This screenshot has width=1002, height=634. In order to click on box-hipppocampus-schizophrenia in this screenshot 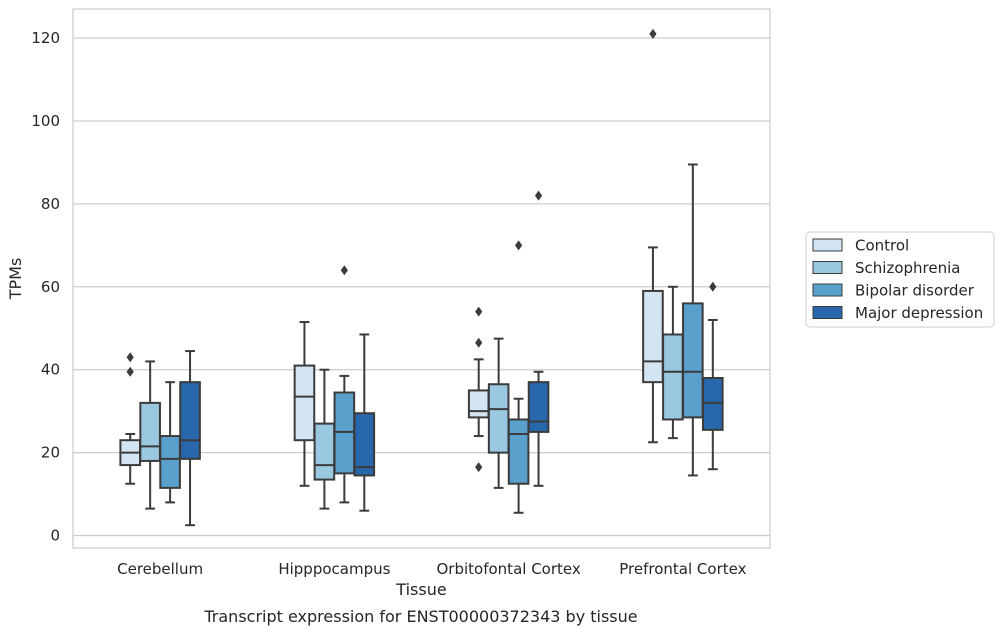, I will do `click(324, 439)`.